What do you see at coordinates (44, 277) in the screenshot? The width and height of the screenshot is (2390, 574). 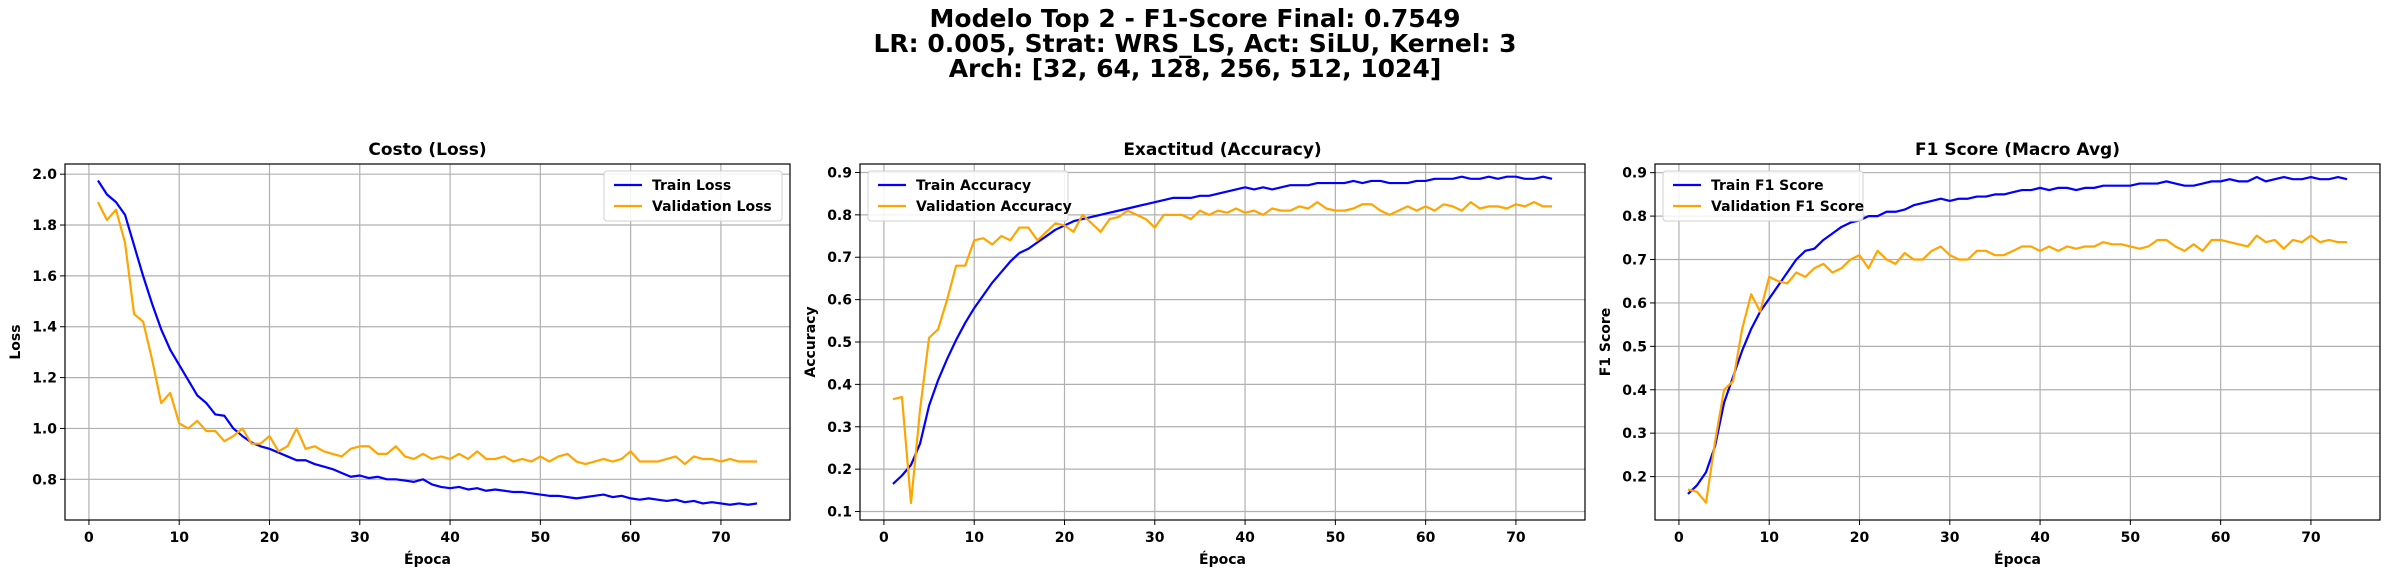 I see `y-tick-label: 1.6` at bounding box center [44, 277].